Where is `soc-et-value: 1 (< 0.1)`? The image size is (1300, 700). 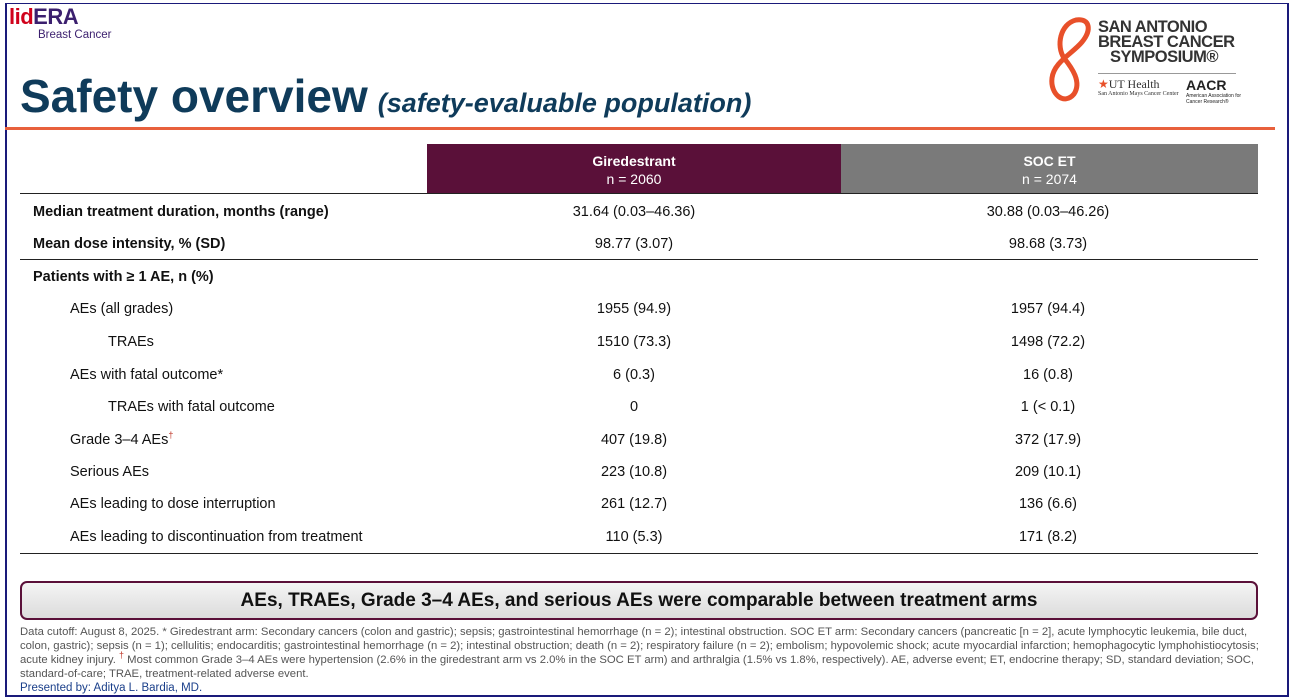
soc-et-value: 1 (< 0.1) is located at coordinates (1048, 407).